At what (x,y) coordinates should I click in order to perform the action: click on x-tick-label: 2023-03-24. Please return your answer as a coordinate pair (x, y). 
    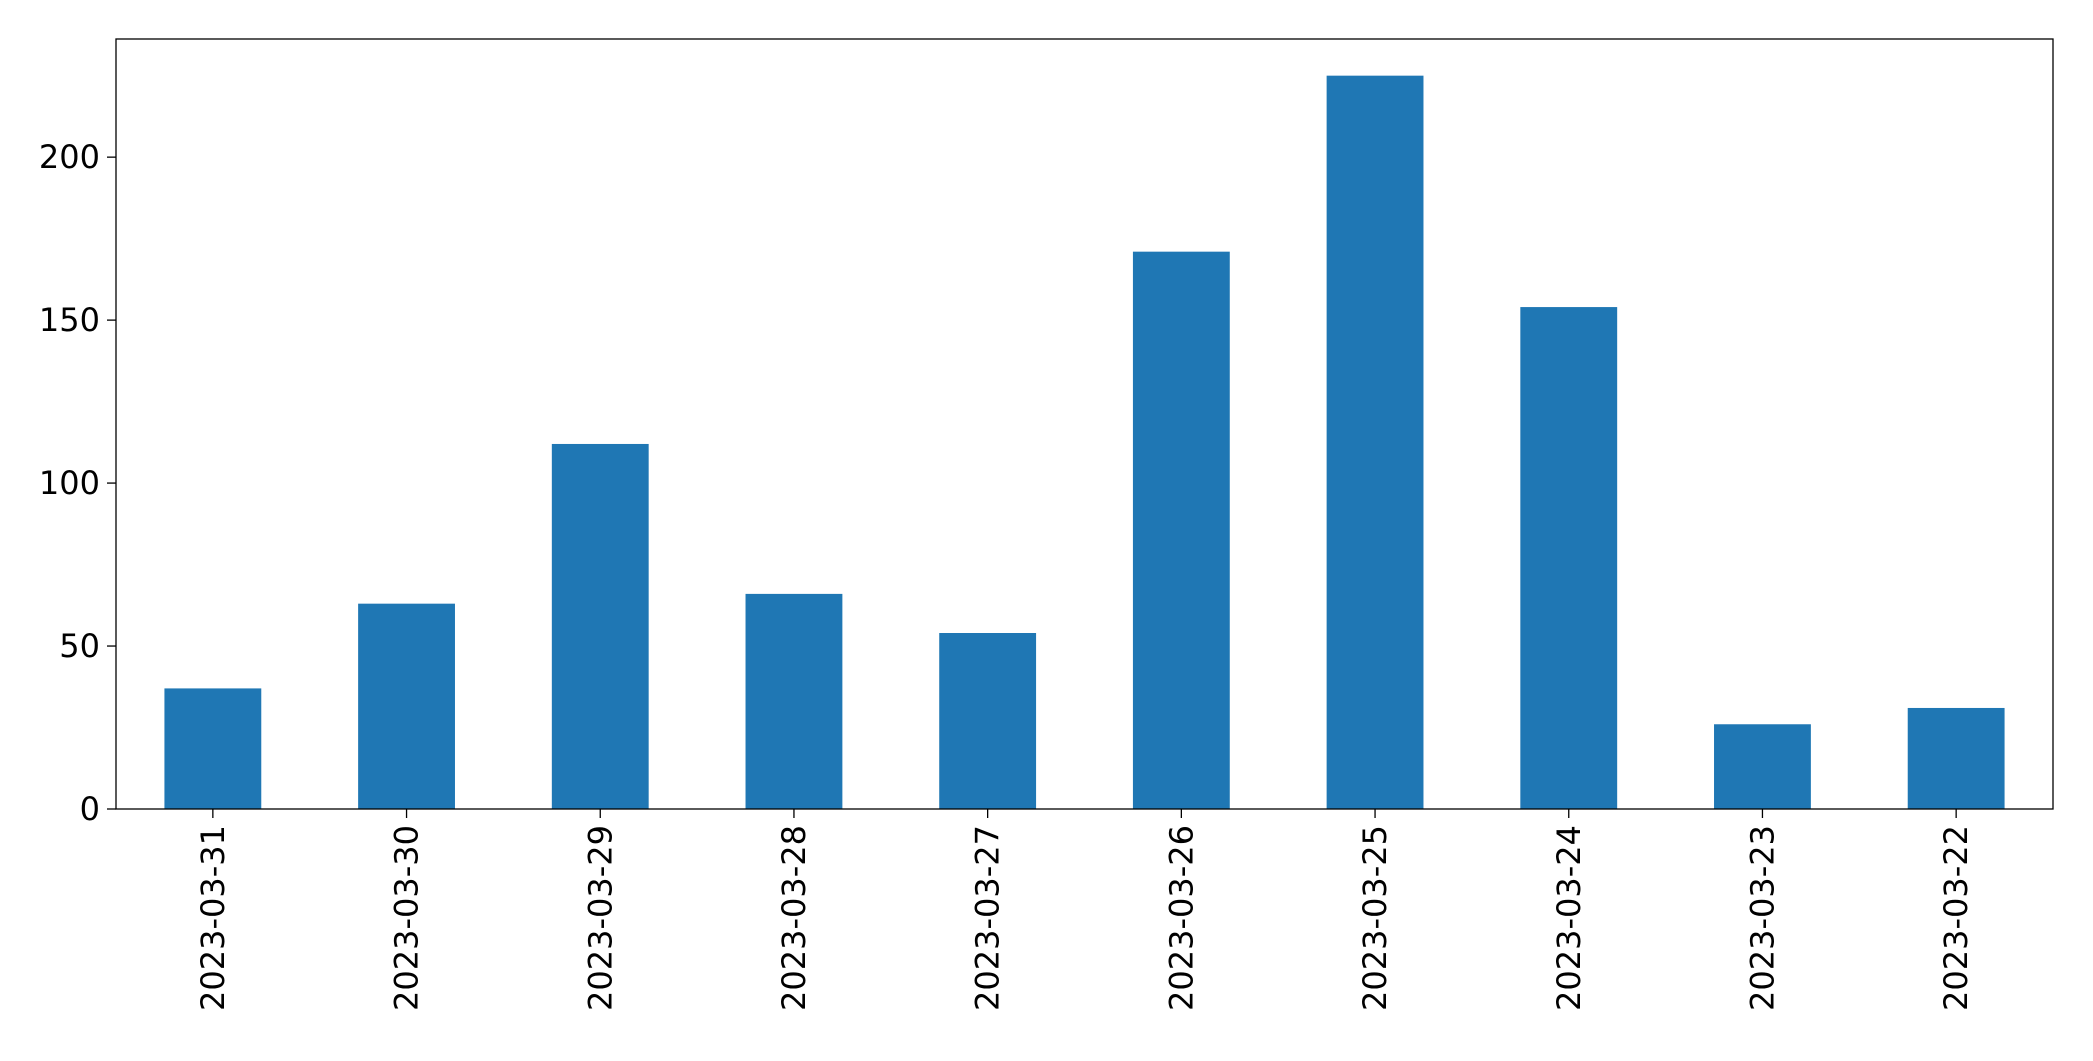
    Looking at the image, I should click on (1569, 918).